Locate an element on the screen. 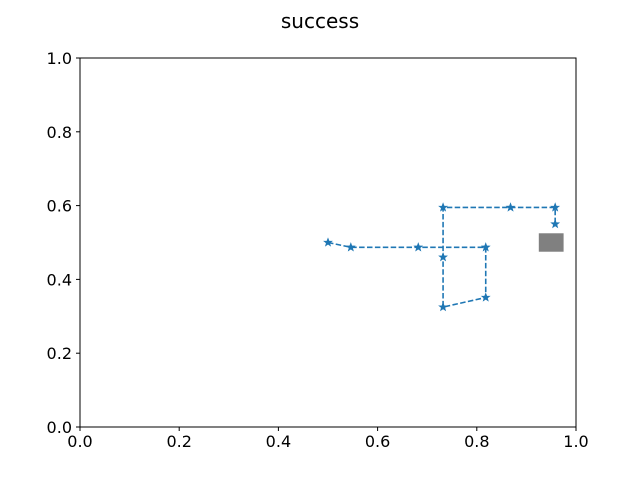 Image resolution: width=640 pixels, height=480 pixels. y-tick-label: 0.4 is located at coordinates (59, 279).